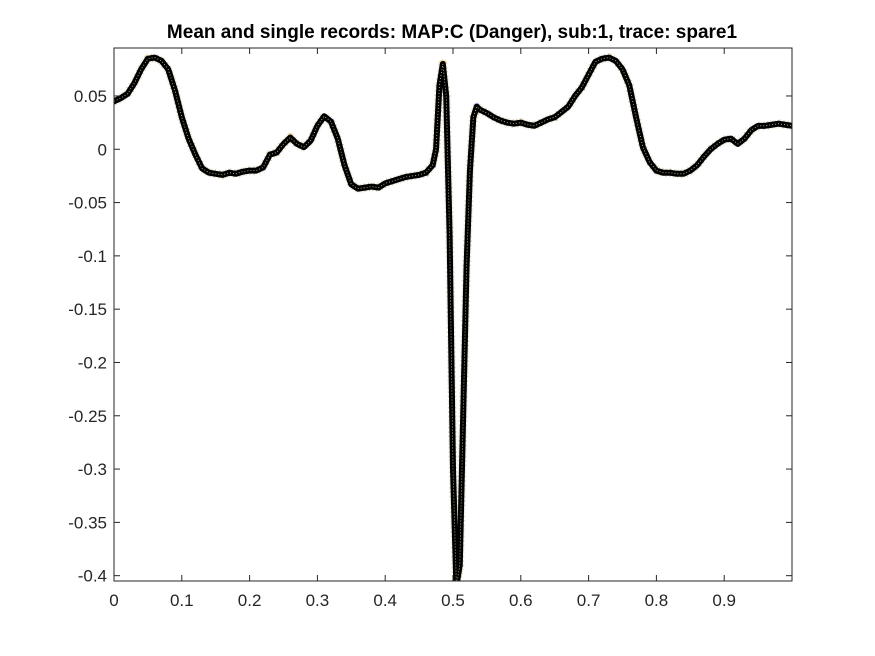 This screenshot has width=875, height=656. I want to click on y-tick-label: 0.05, so click(90, 96).